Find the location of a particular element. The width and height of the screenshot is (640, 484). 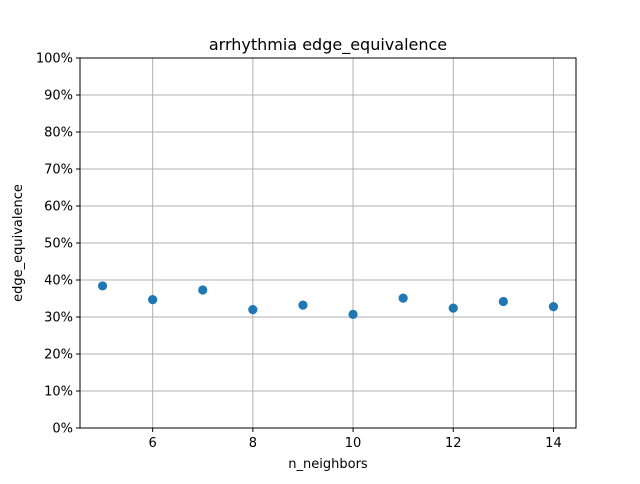

y-tick-label: 60% is located at coordinates (58, 207).